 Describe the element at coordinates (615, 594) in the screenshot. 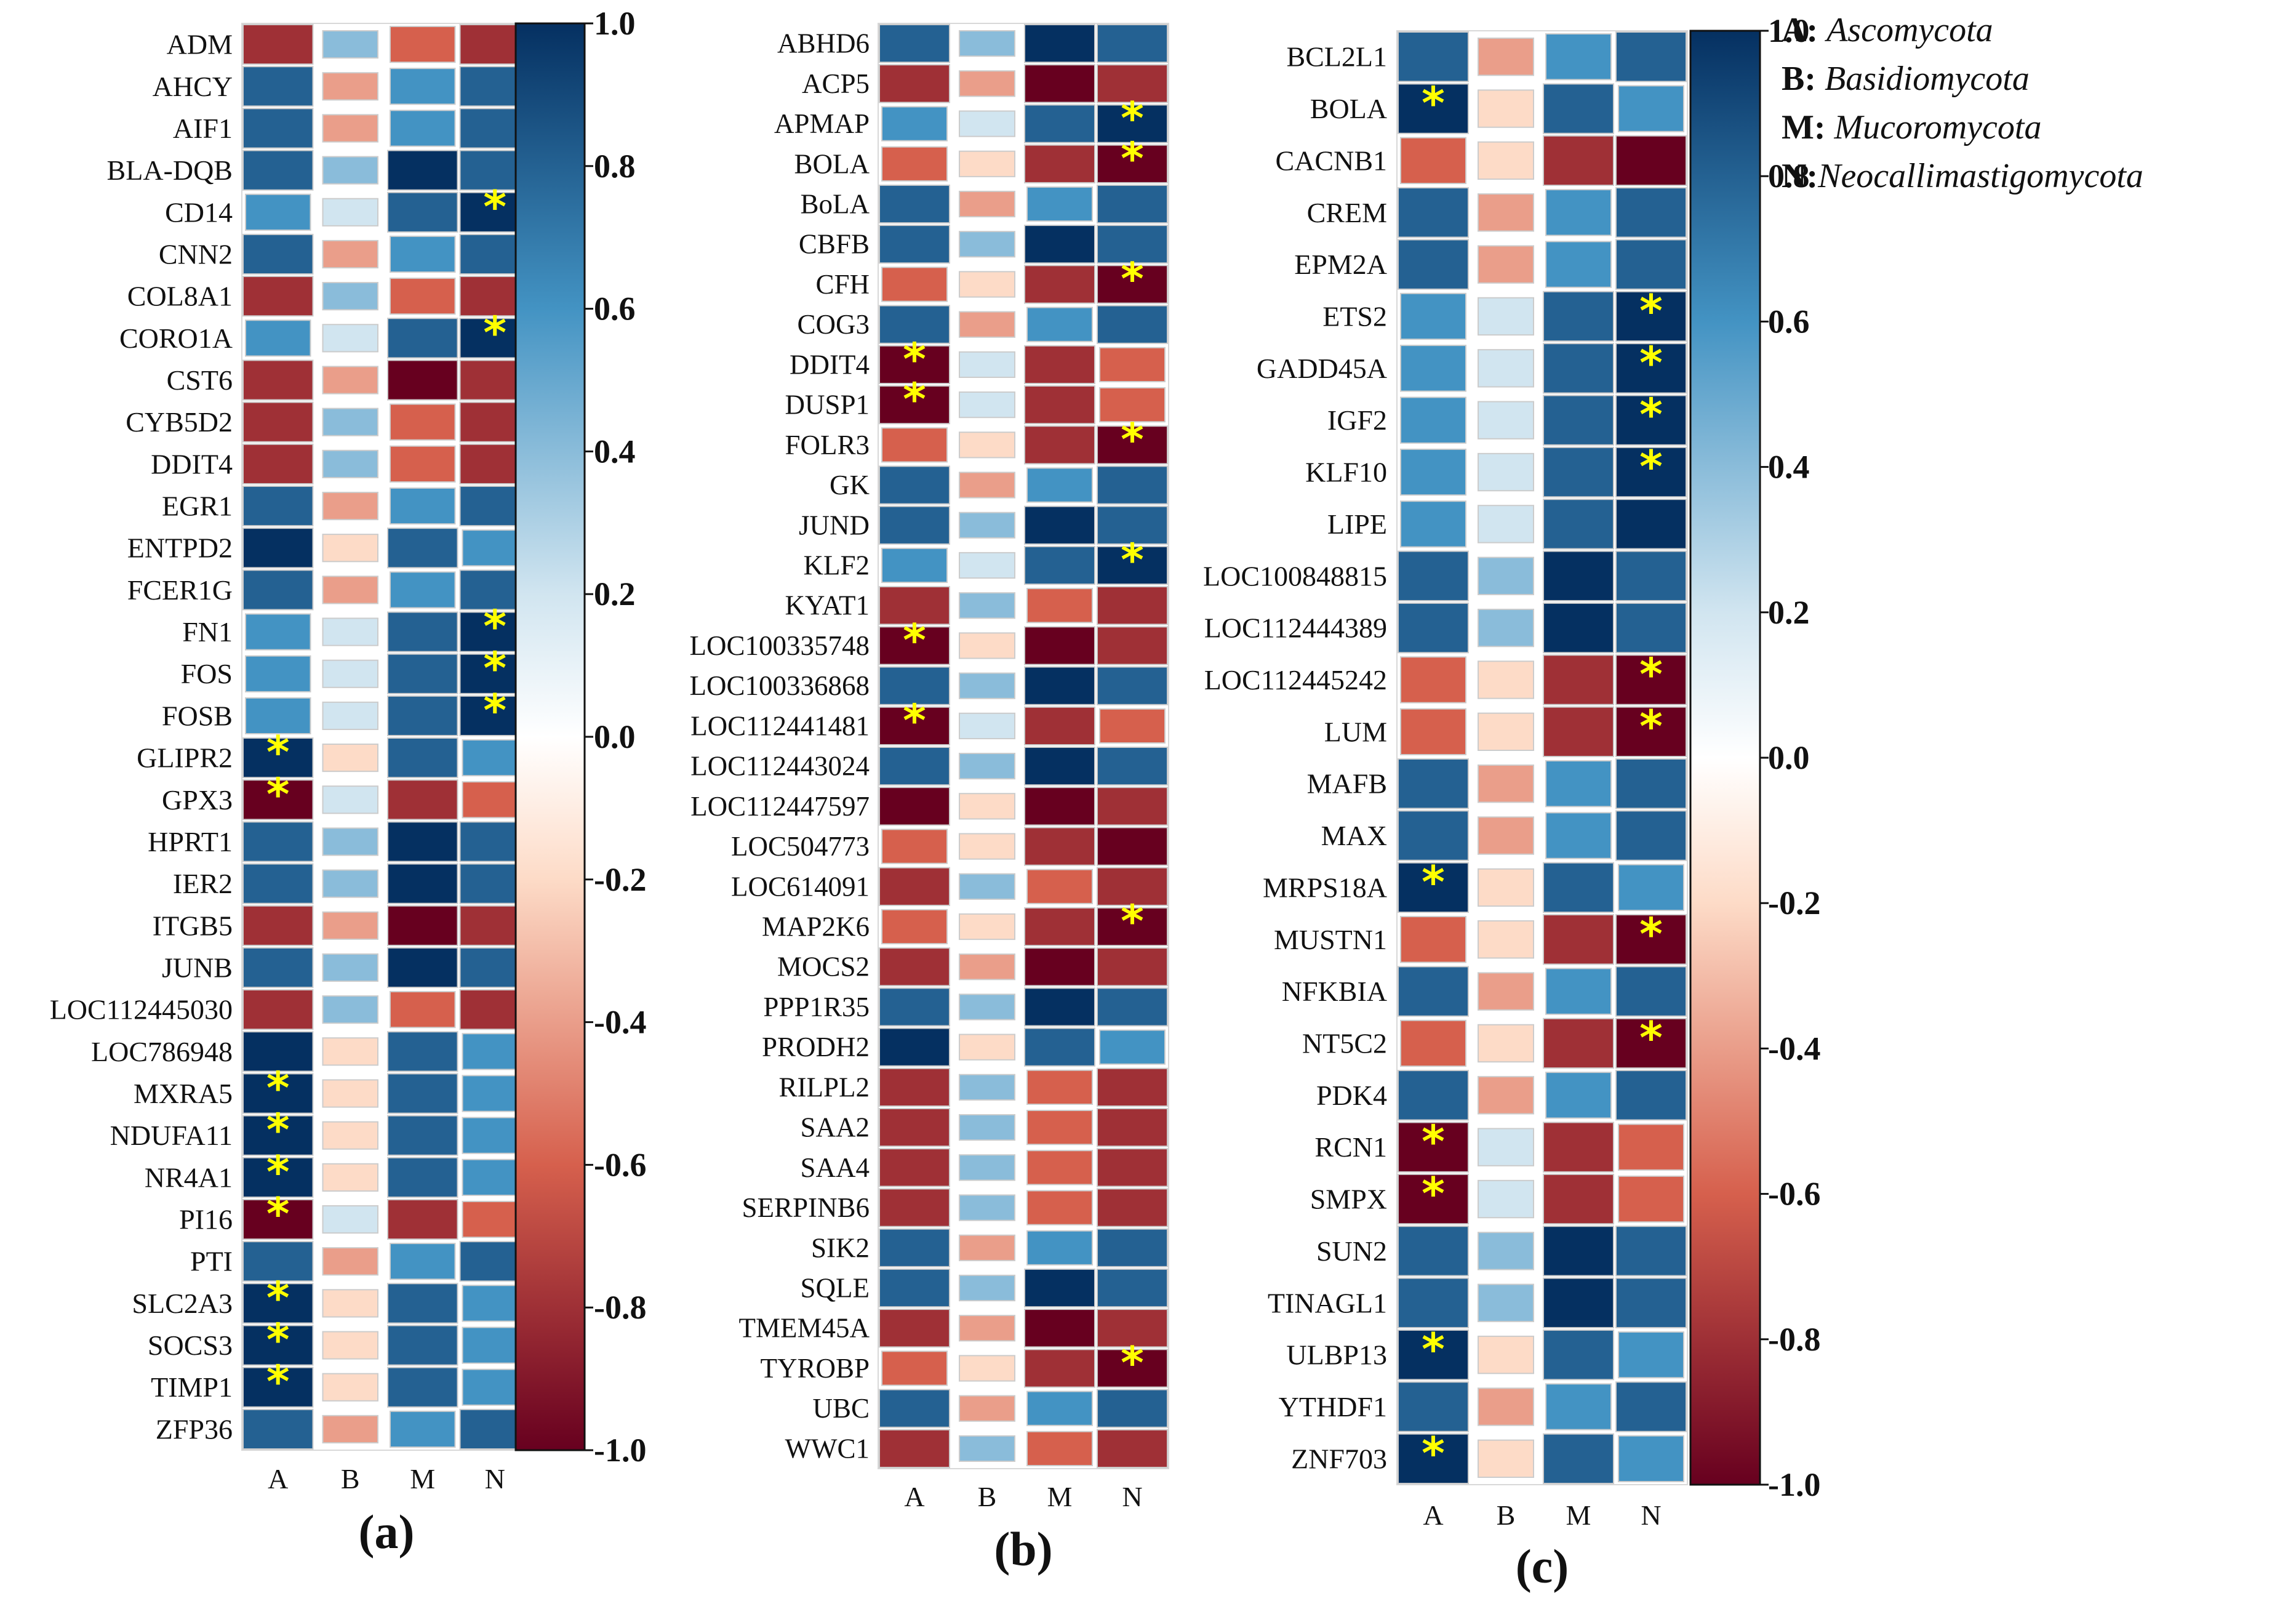

I see `colorbar-tick-label: 0.2` at that location.